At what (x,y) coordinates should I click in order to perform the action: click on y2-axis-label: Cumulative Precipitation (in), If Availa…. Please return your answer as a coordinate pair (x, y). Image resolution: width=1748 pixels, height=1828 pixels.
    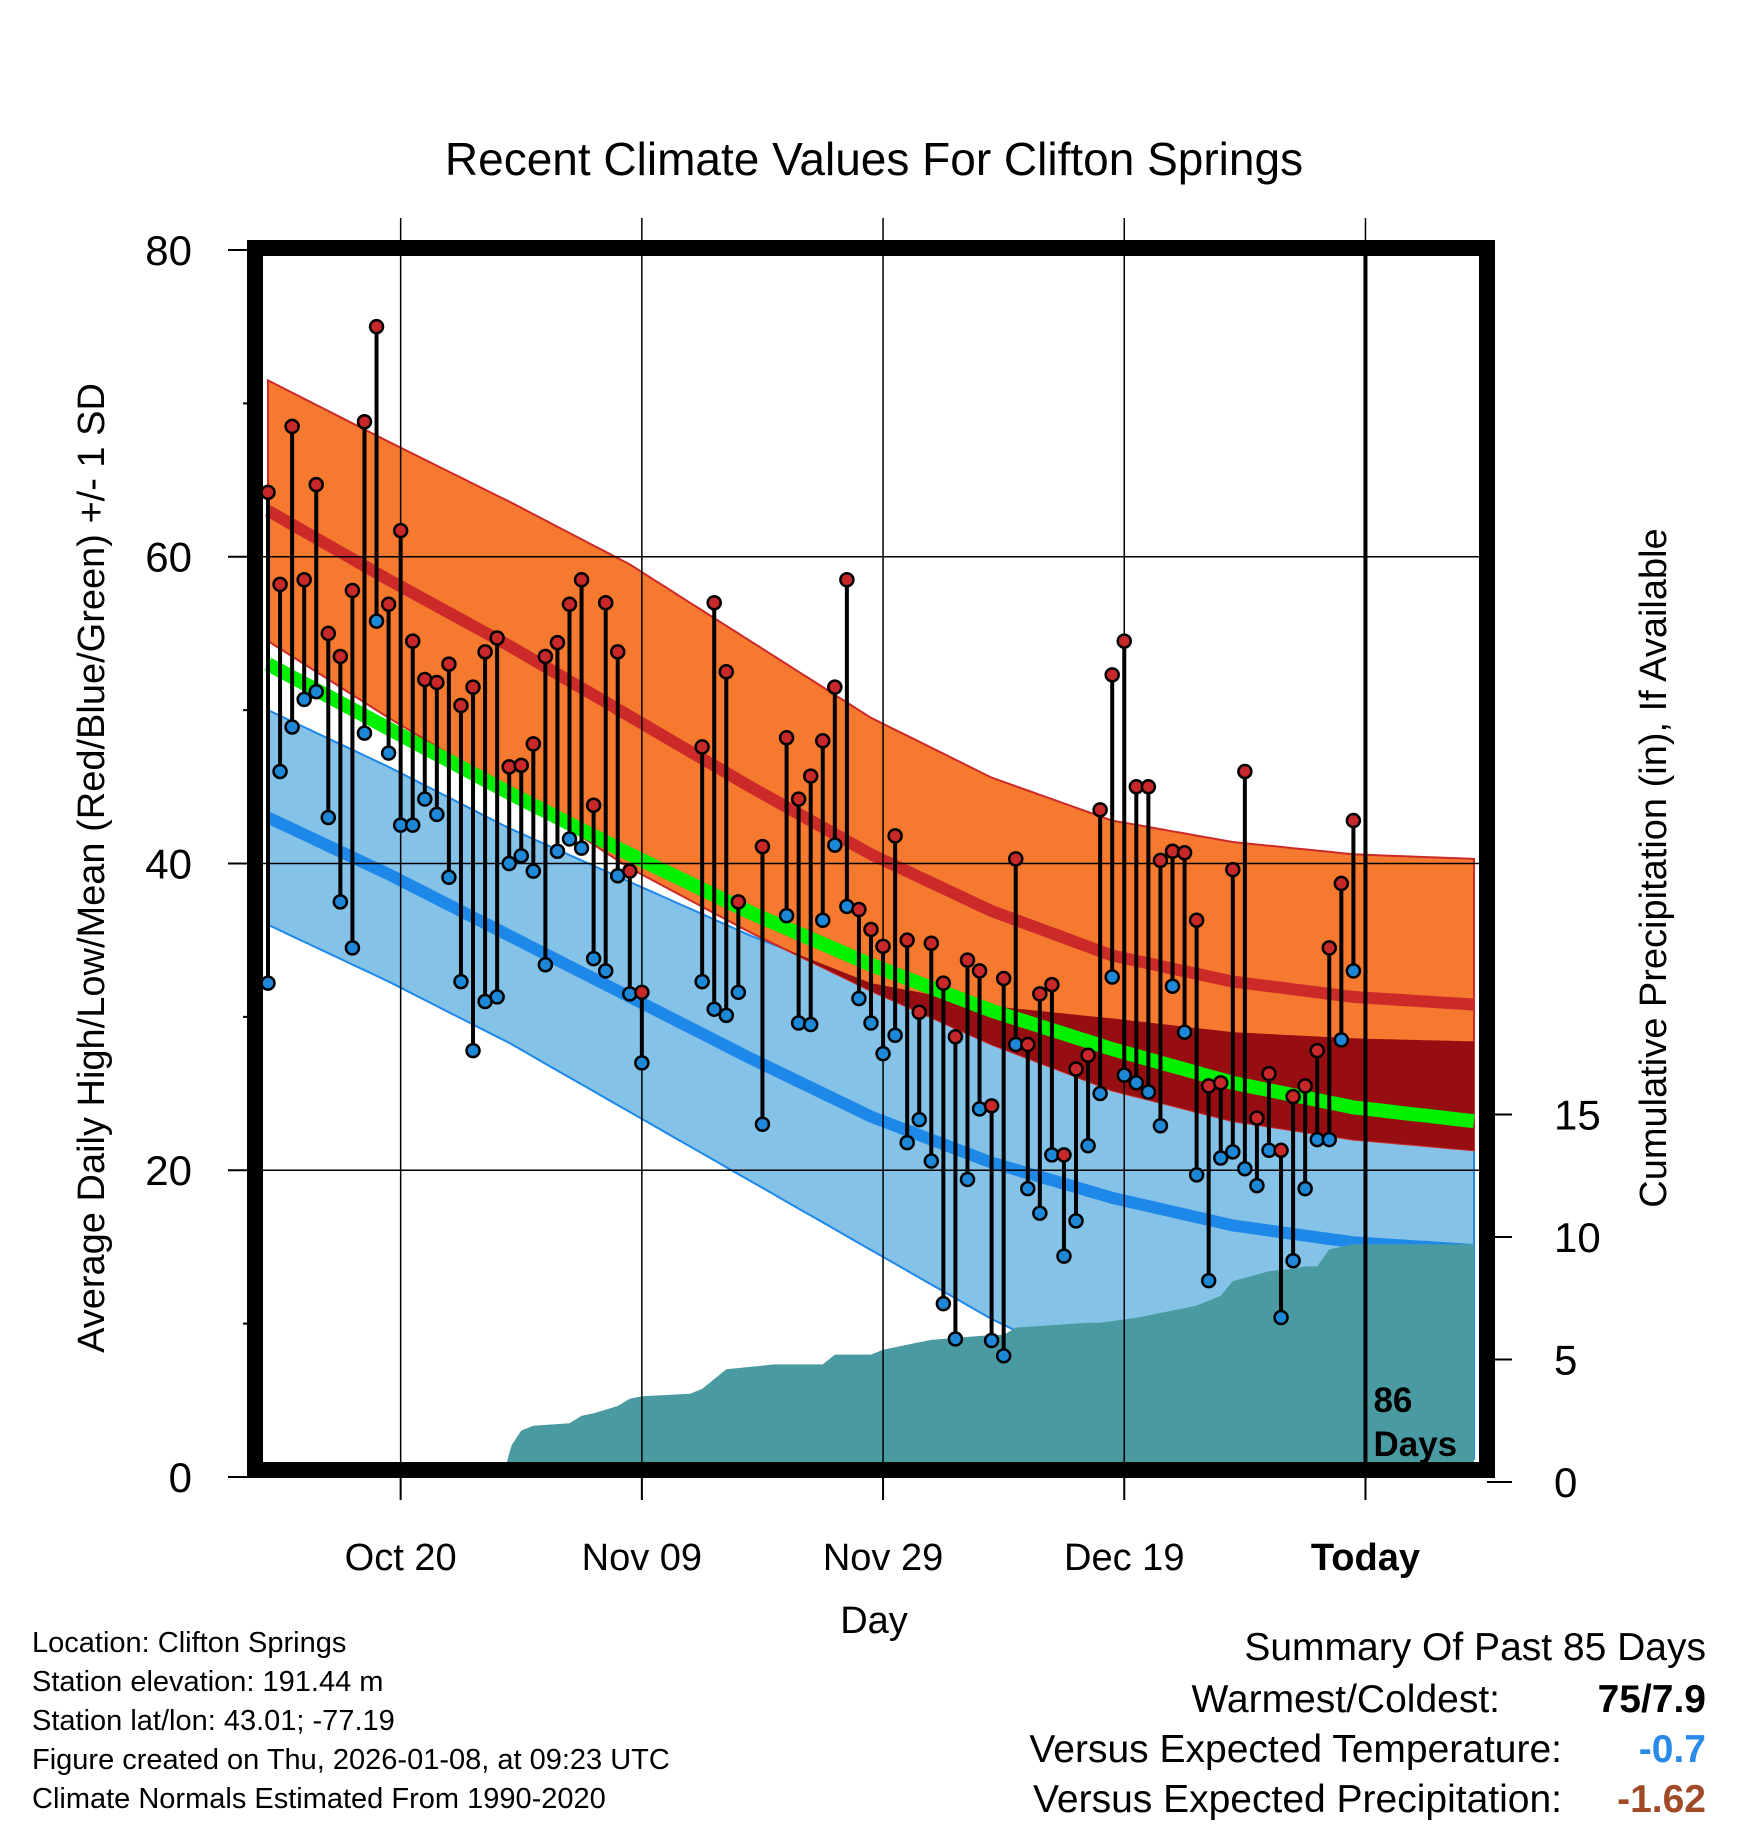
    Looking at the image, I should click on (1654, 867).